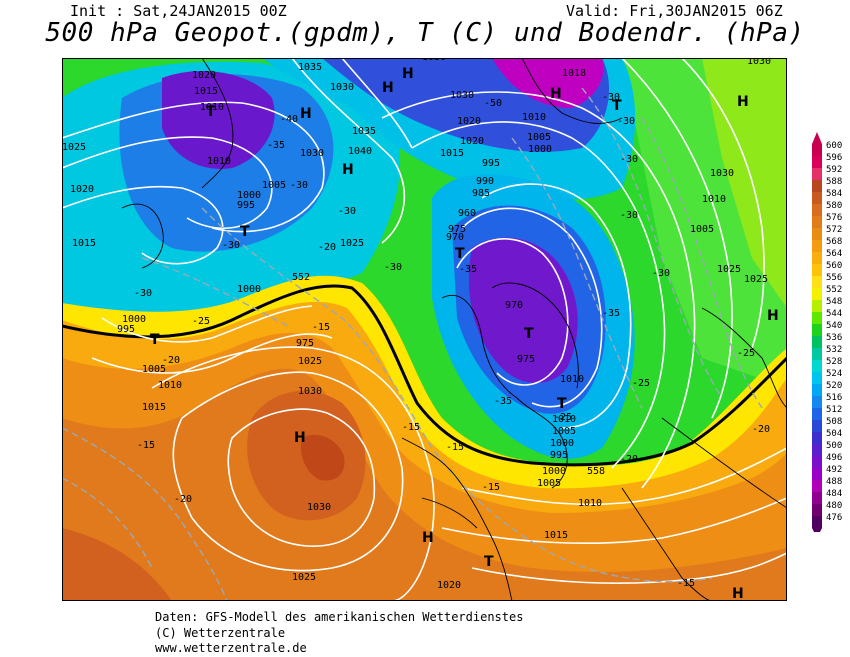  Describe the element at coordinates (834, 254) in the screenshot. I see `colorbar-label: 564` at that location.